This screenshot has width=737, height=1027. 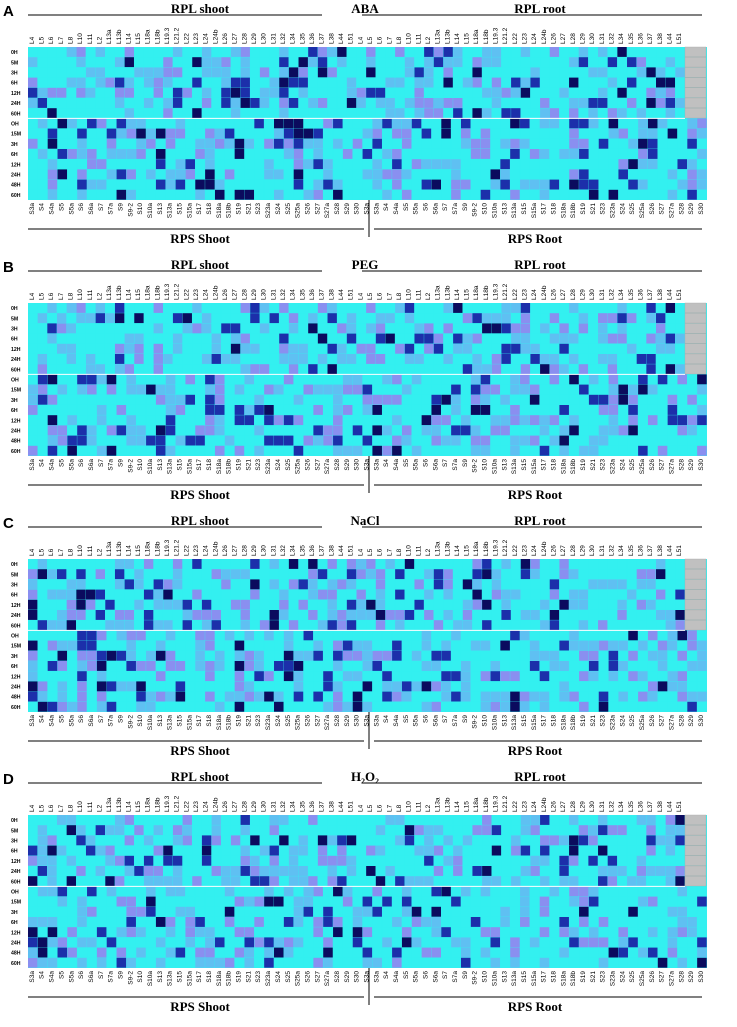 I want to click on rpl-tick-label: L32, so click(x=283, y=550).